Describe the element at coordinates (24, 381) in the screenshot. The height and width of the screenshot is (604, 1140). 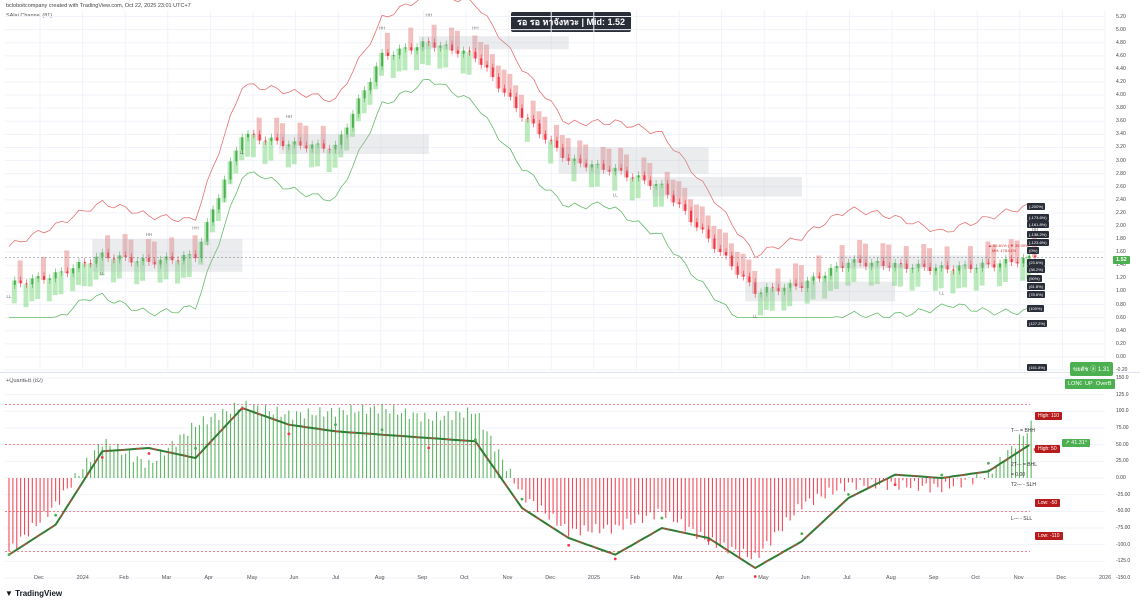
I see `bottom-indicator-label: +QuantEB (82)` at that location.